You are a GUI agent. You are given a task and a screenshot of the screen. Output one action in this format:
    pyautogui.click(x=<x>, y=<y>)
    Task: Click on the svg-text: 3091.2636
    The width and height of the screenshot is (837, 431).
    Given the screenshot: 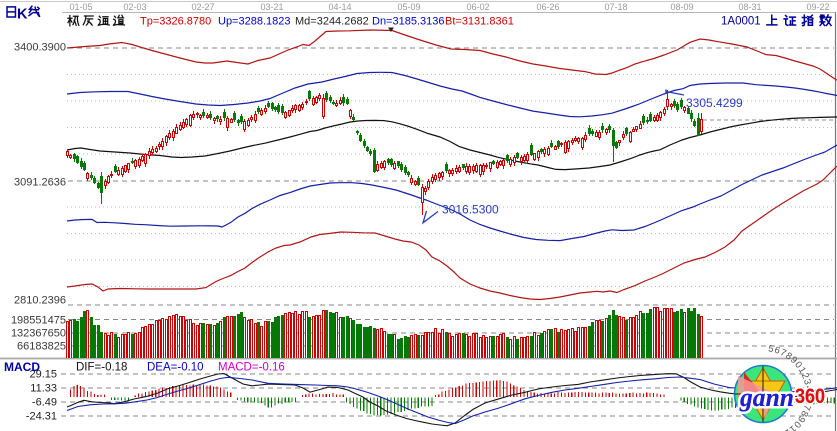 What is the action you would take?
    pyautogui.click(x=40, y=183)
    